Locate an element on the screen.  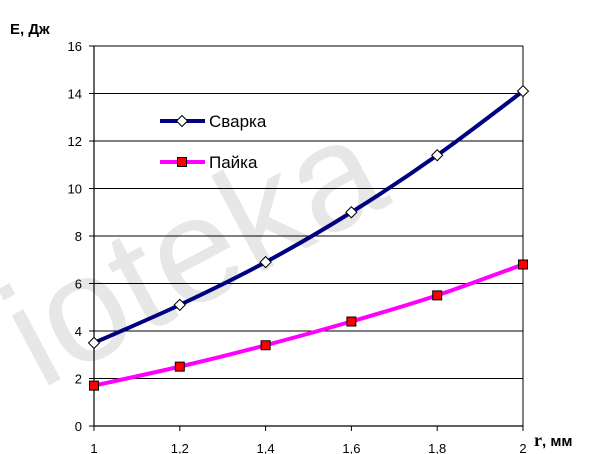
x-tick-label: 1 is located at coordinates (93, 447).